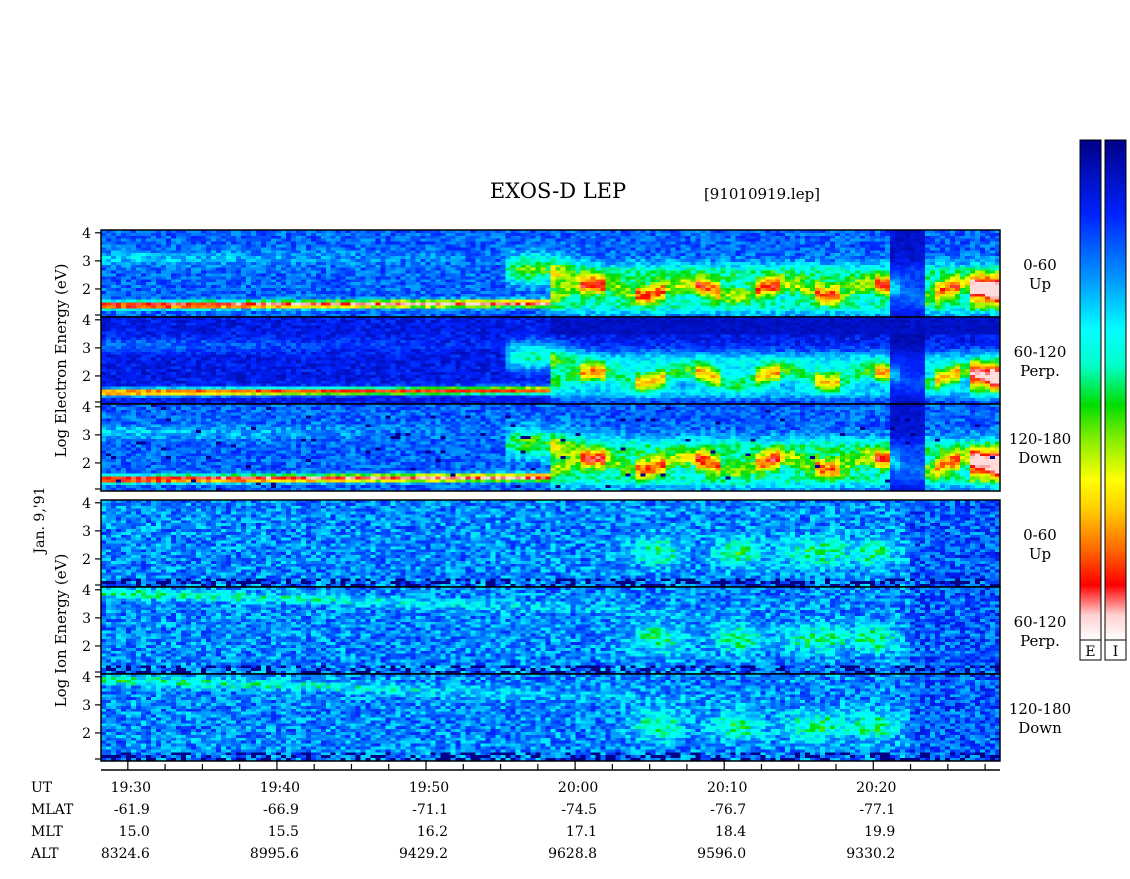 The height and width of the screenshot is (879, 1130). Describe the element at coordinates (1090, 400) in the screenshot. I see `colorbar-electron: E` at that location.